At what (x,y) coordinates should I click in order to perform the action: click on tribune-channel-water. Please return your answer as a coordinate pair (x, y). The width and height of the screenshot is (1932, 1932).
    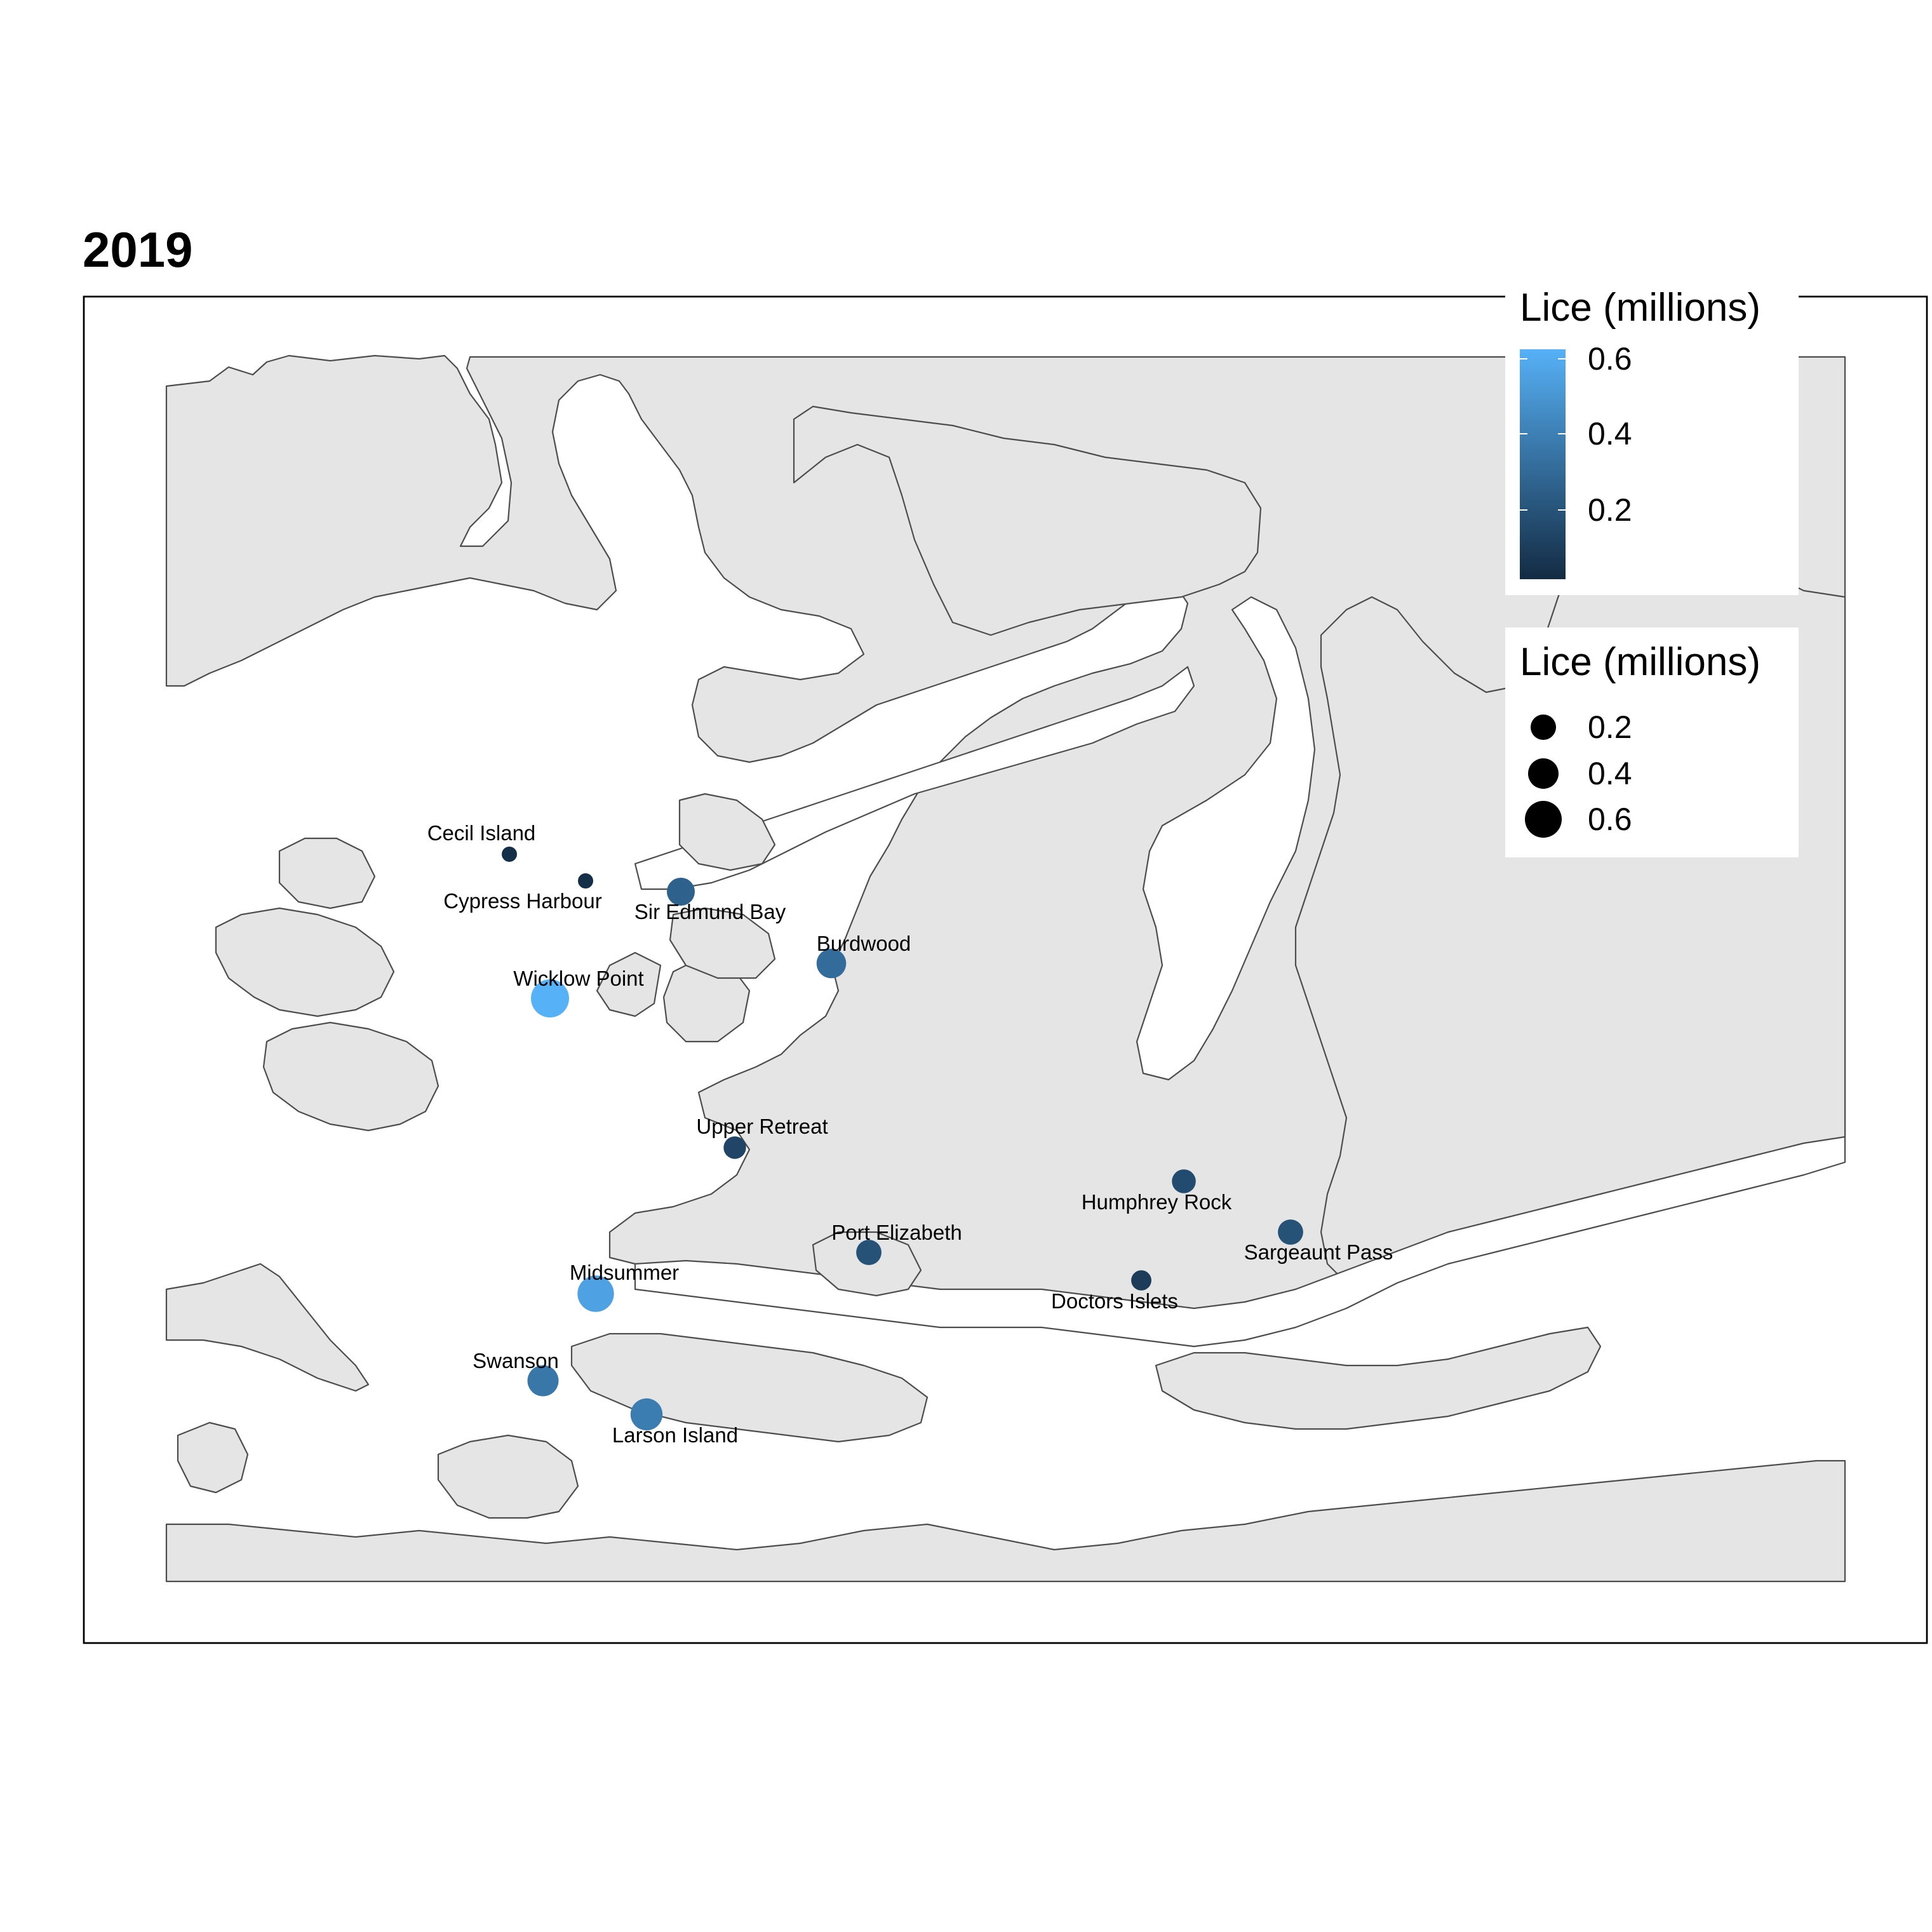
    Looking at the image, I should click on (1240, 1242).